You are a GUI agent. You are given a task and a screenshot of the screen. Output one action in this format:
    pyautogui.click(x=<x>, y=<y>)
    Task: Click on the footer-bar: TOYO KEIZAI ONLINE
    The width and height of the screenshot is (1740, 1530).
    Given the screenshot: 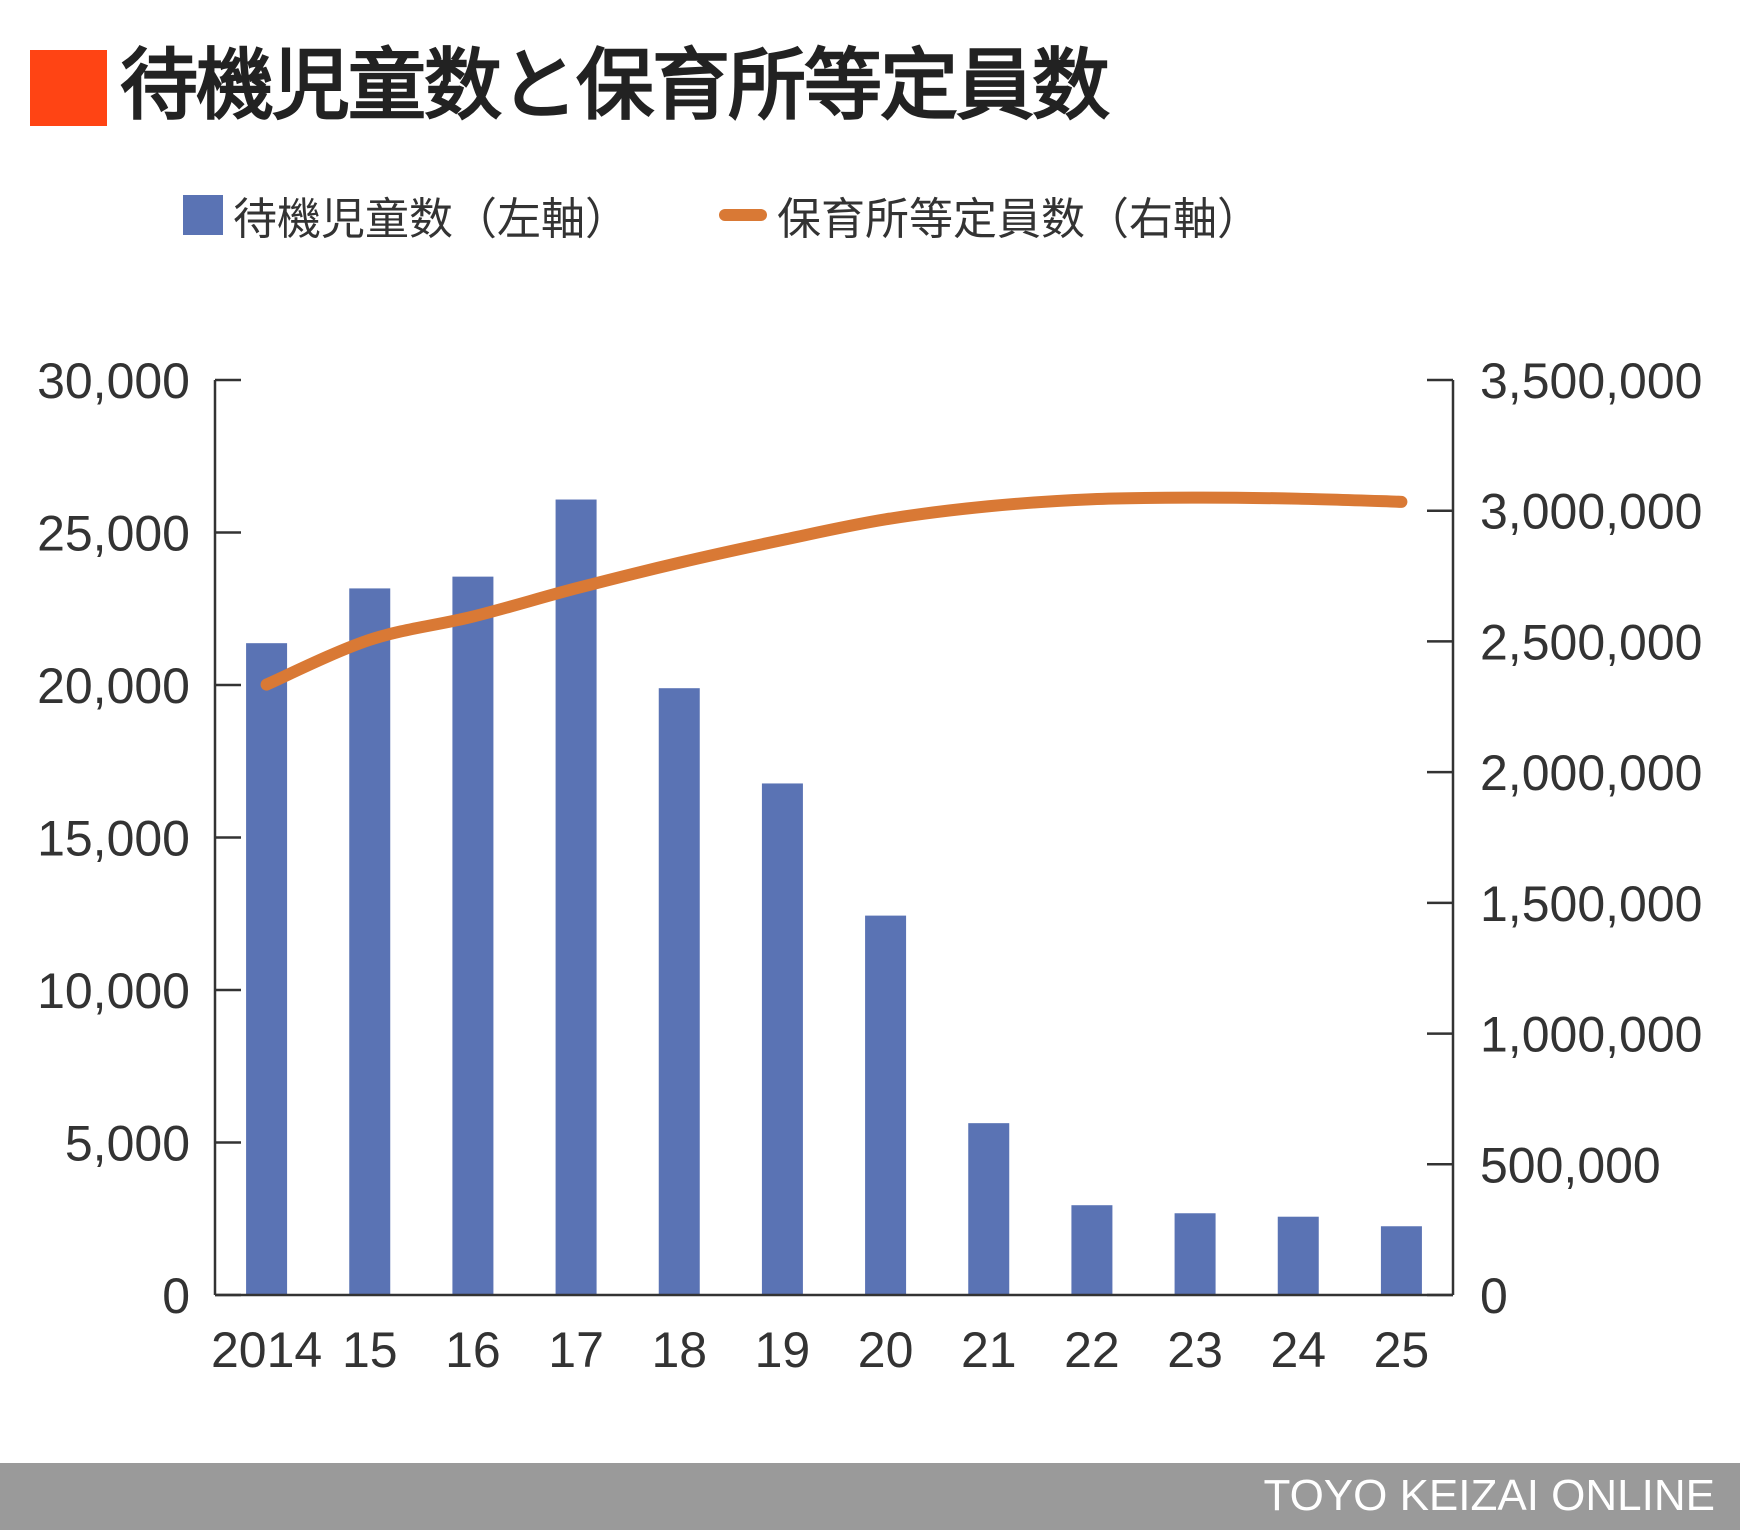 What is the action you would take?
    pyautogui.click(x=870, y=1496)
    